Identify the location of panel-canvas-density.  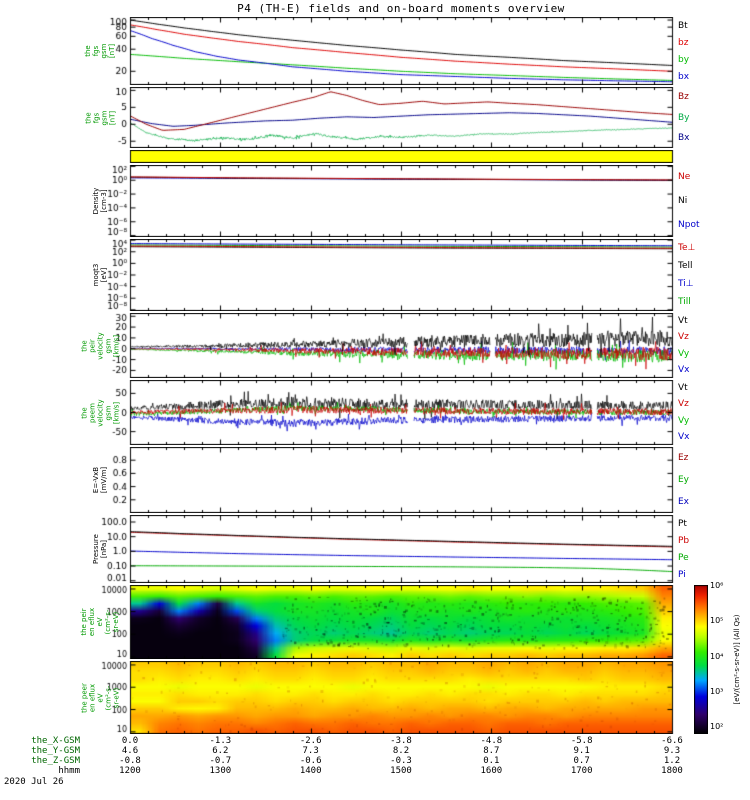
(379, 201).